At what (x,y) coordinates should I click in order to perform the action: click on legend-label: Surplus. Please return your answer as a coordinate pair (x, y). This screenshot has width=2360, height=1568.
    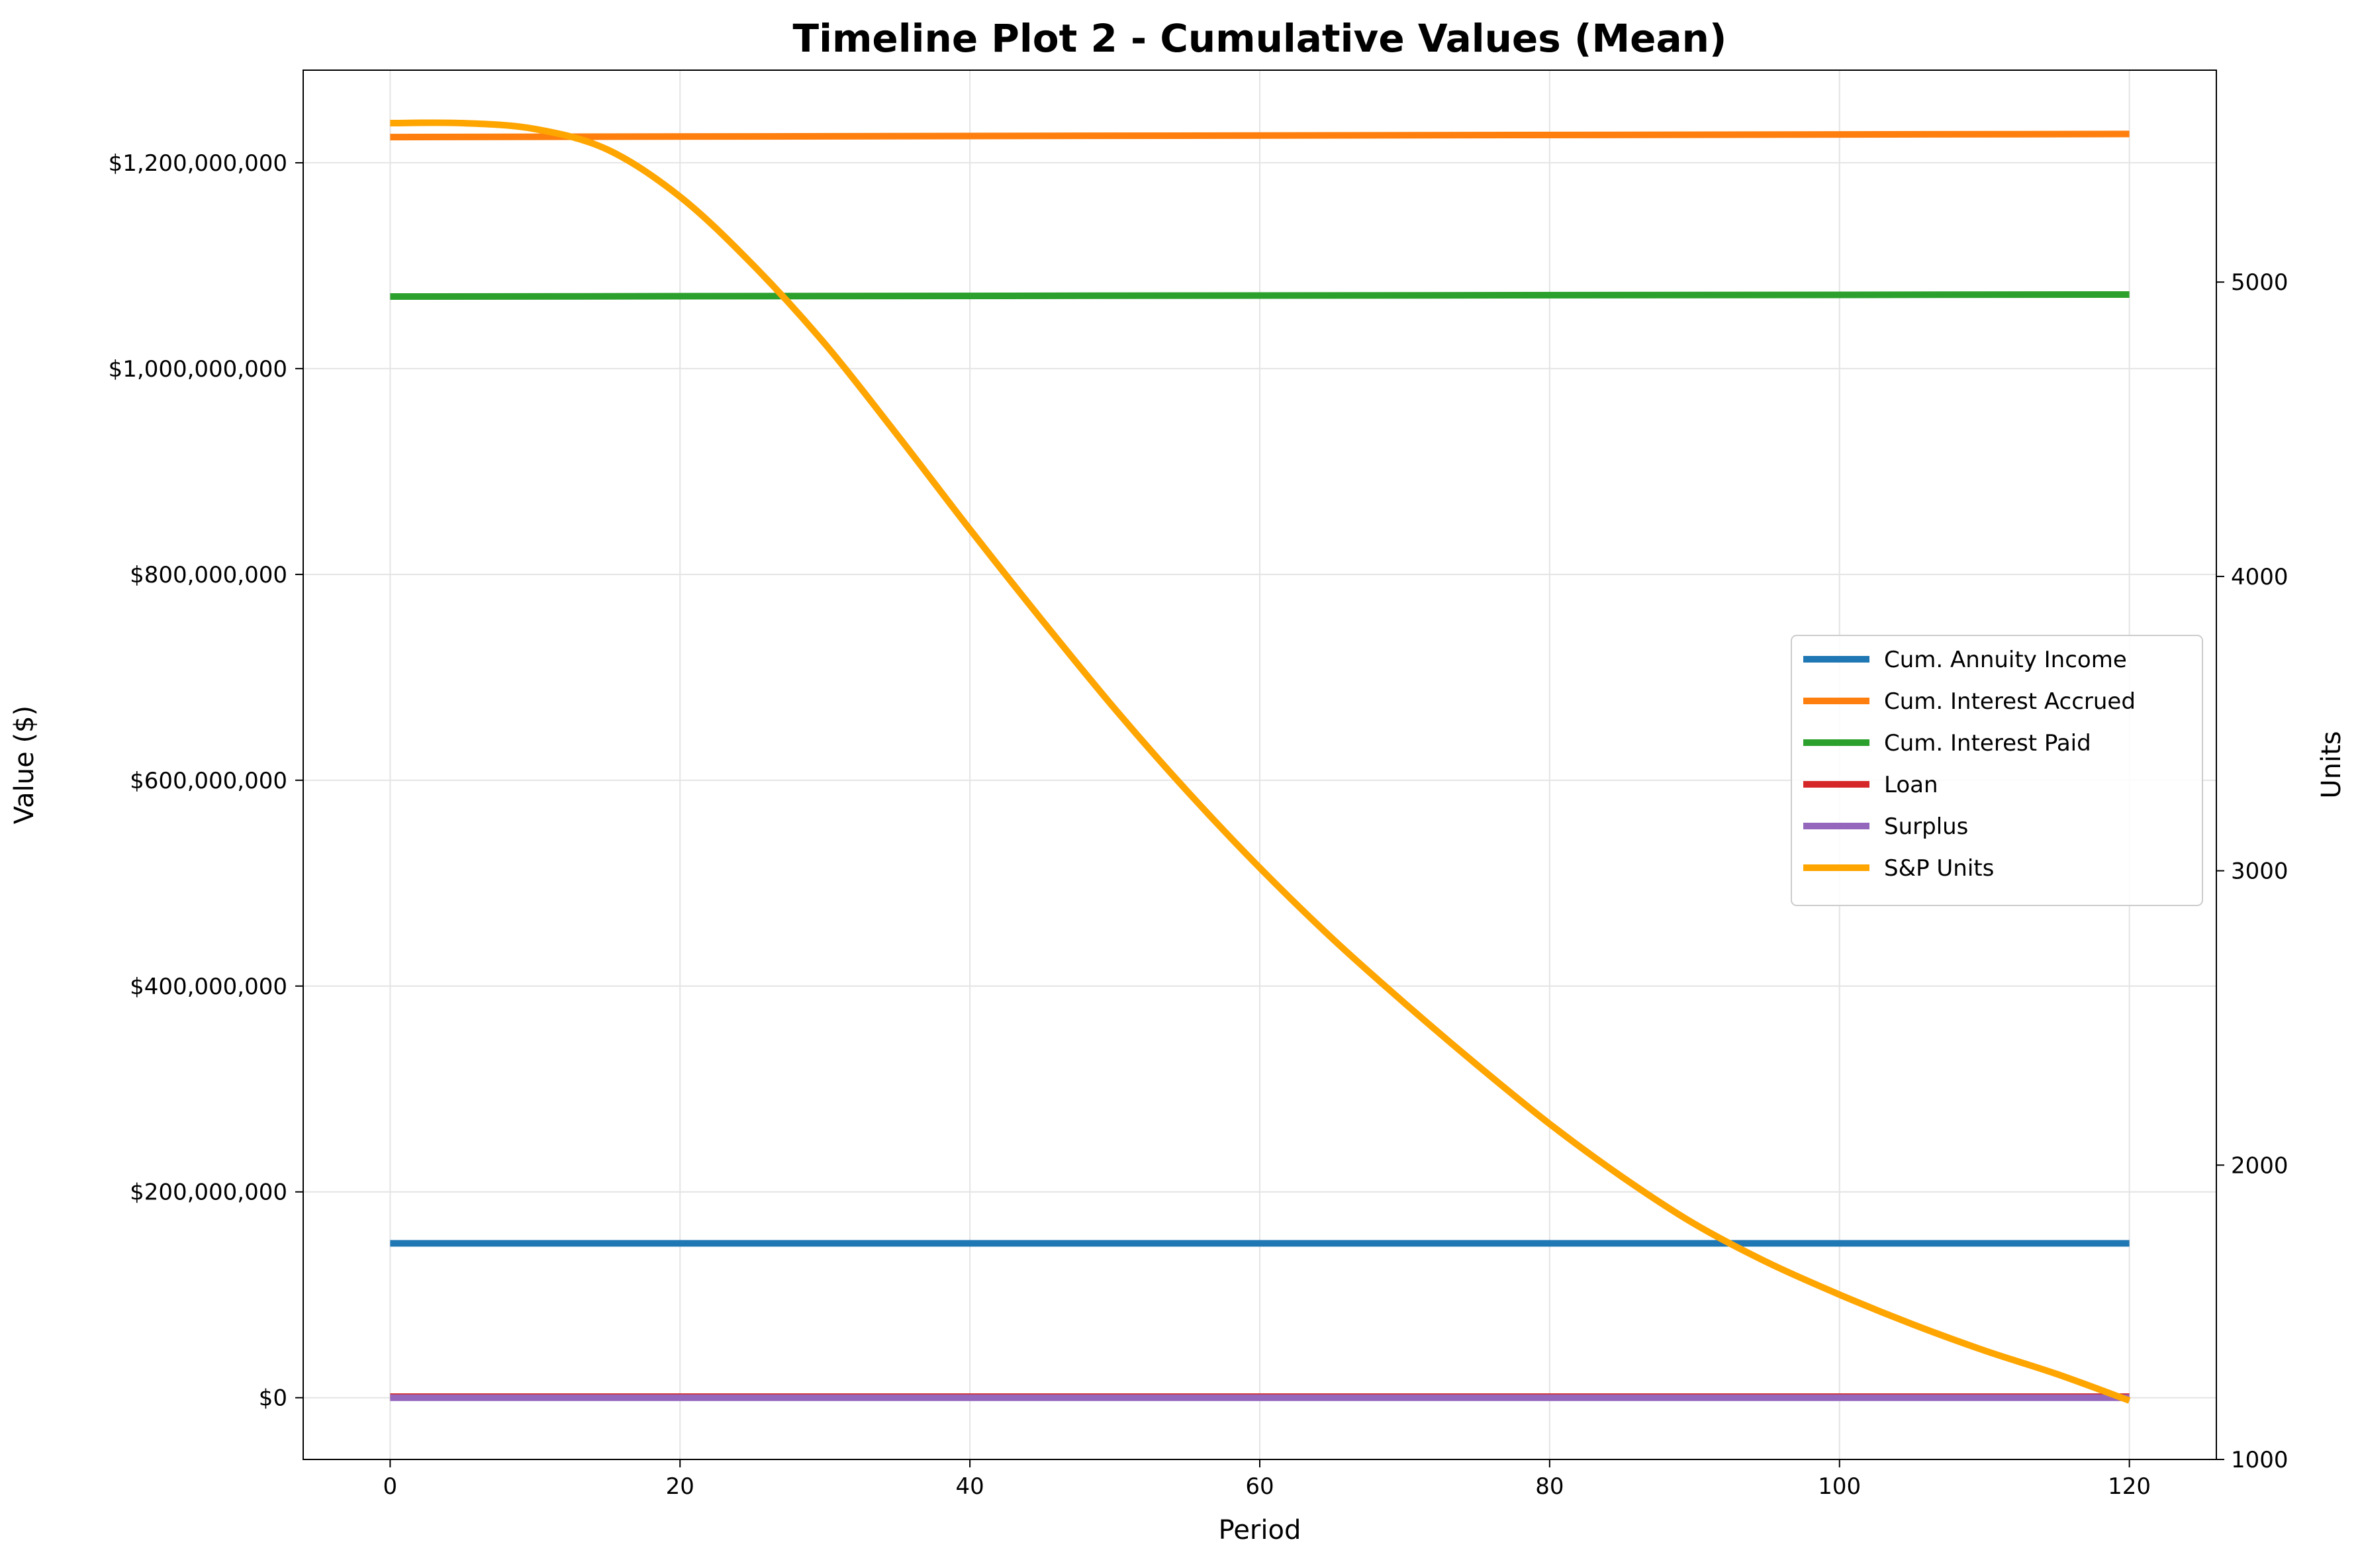
    Looking at the image, I should click on (1926, 827).